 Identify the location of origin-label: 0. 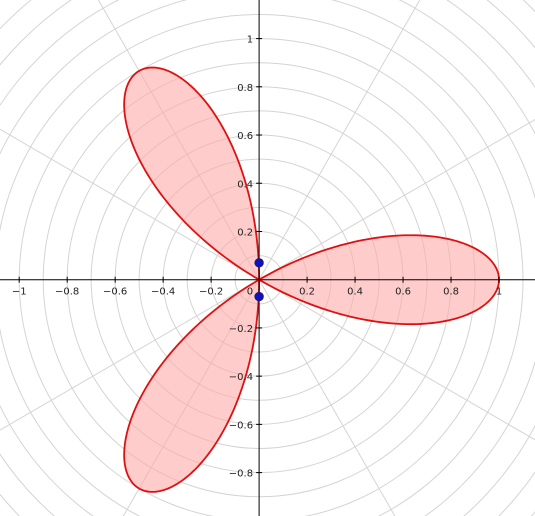
(250, 292).